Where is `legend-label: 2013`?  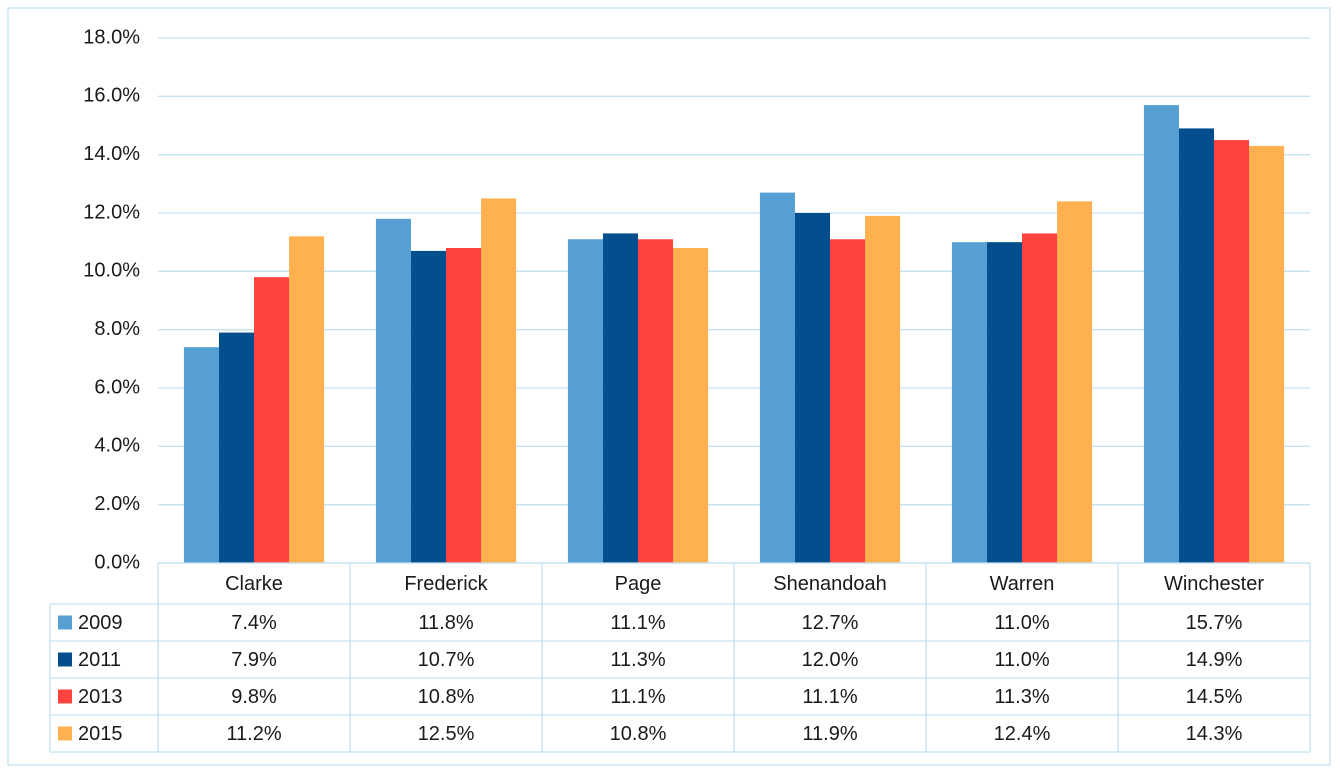 legend-label: 2013 is located at coordinates (100, 697).